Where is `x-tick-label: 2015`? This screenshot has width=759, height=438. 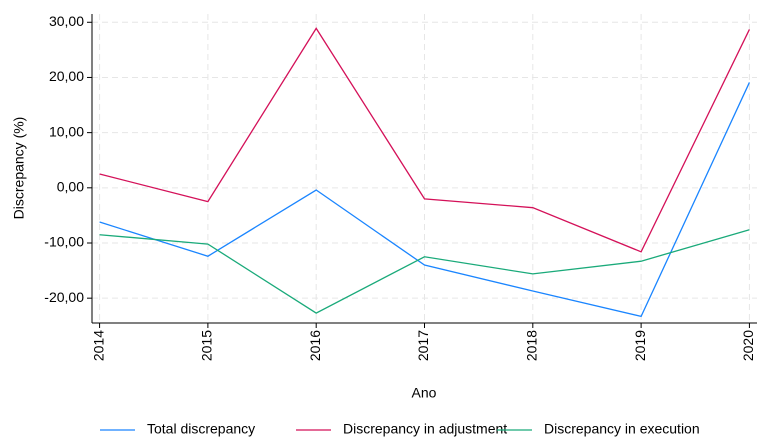
x-tick-label: 2015 is located at coordinates (207, 345).